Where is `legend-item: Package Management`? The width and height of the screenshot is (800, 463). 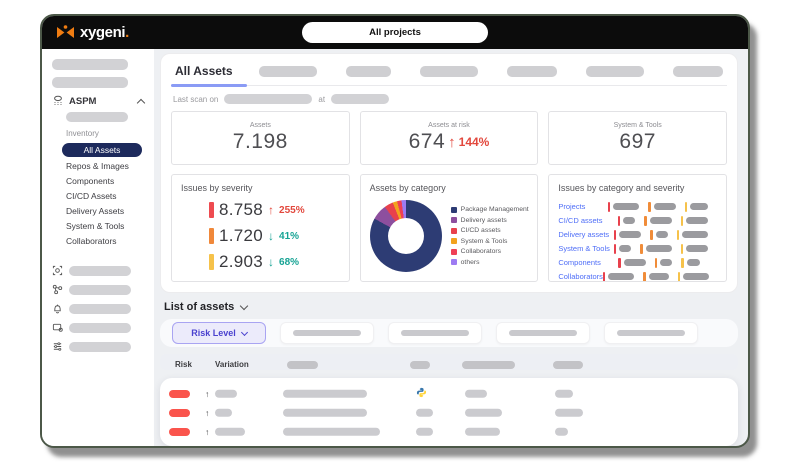
legend-item: Package Management is located at coordinates (489, 209).